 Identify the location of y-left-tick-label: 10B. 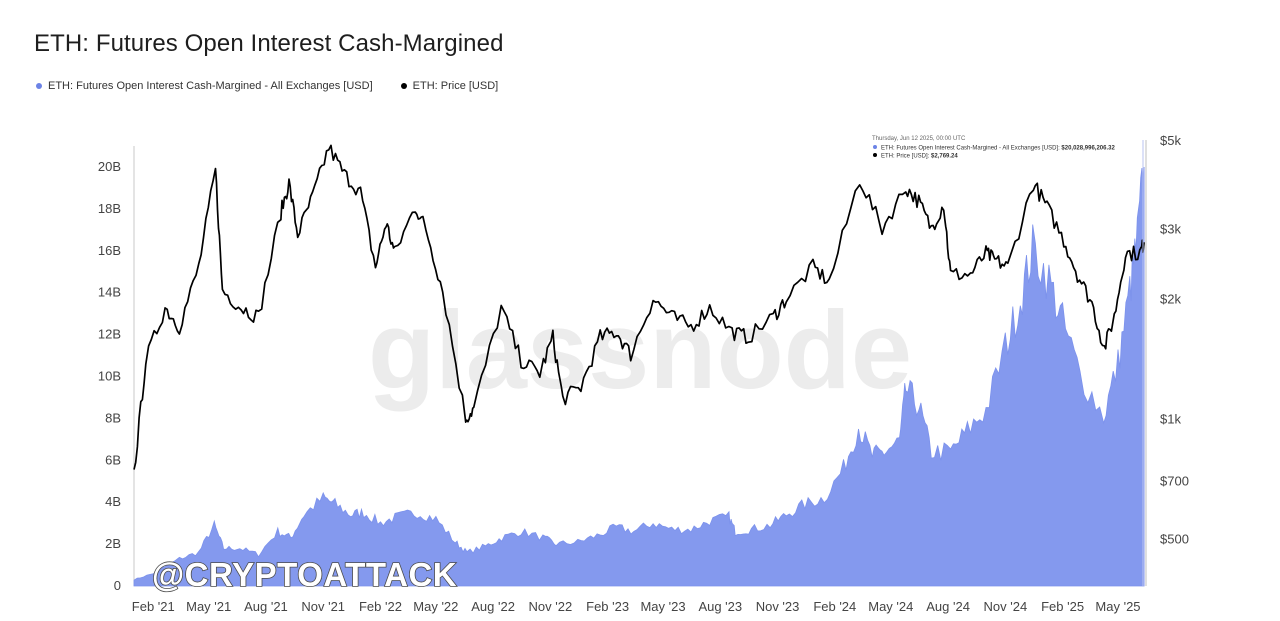
(109, 375).